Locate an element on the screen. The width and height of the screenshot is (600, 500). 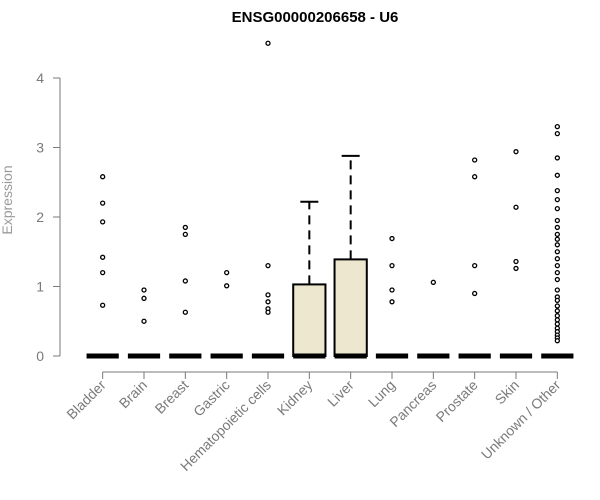
y-tick-label: 4 is located at coordinates (40, 78).